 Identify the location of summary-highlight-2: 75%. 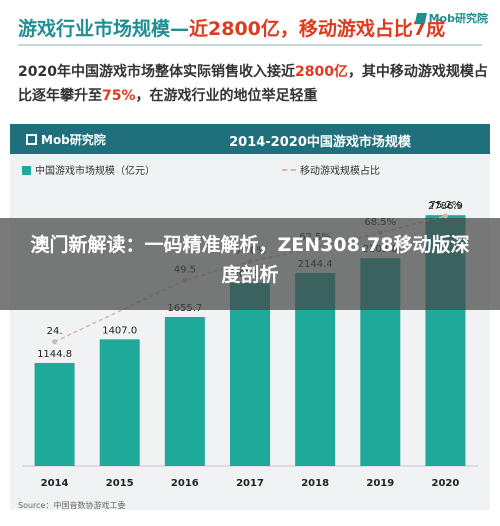
(119, 96).